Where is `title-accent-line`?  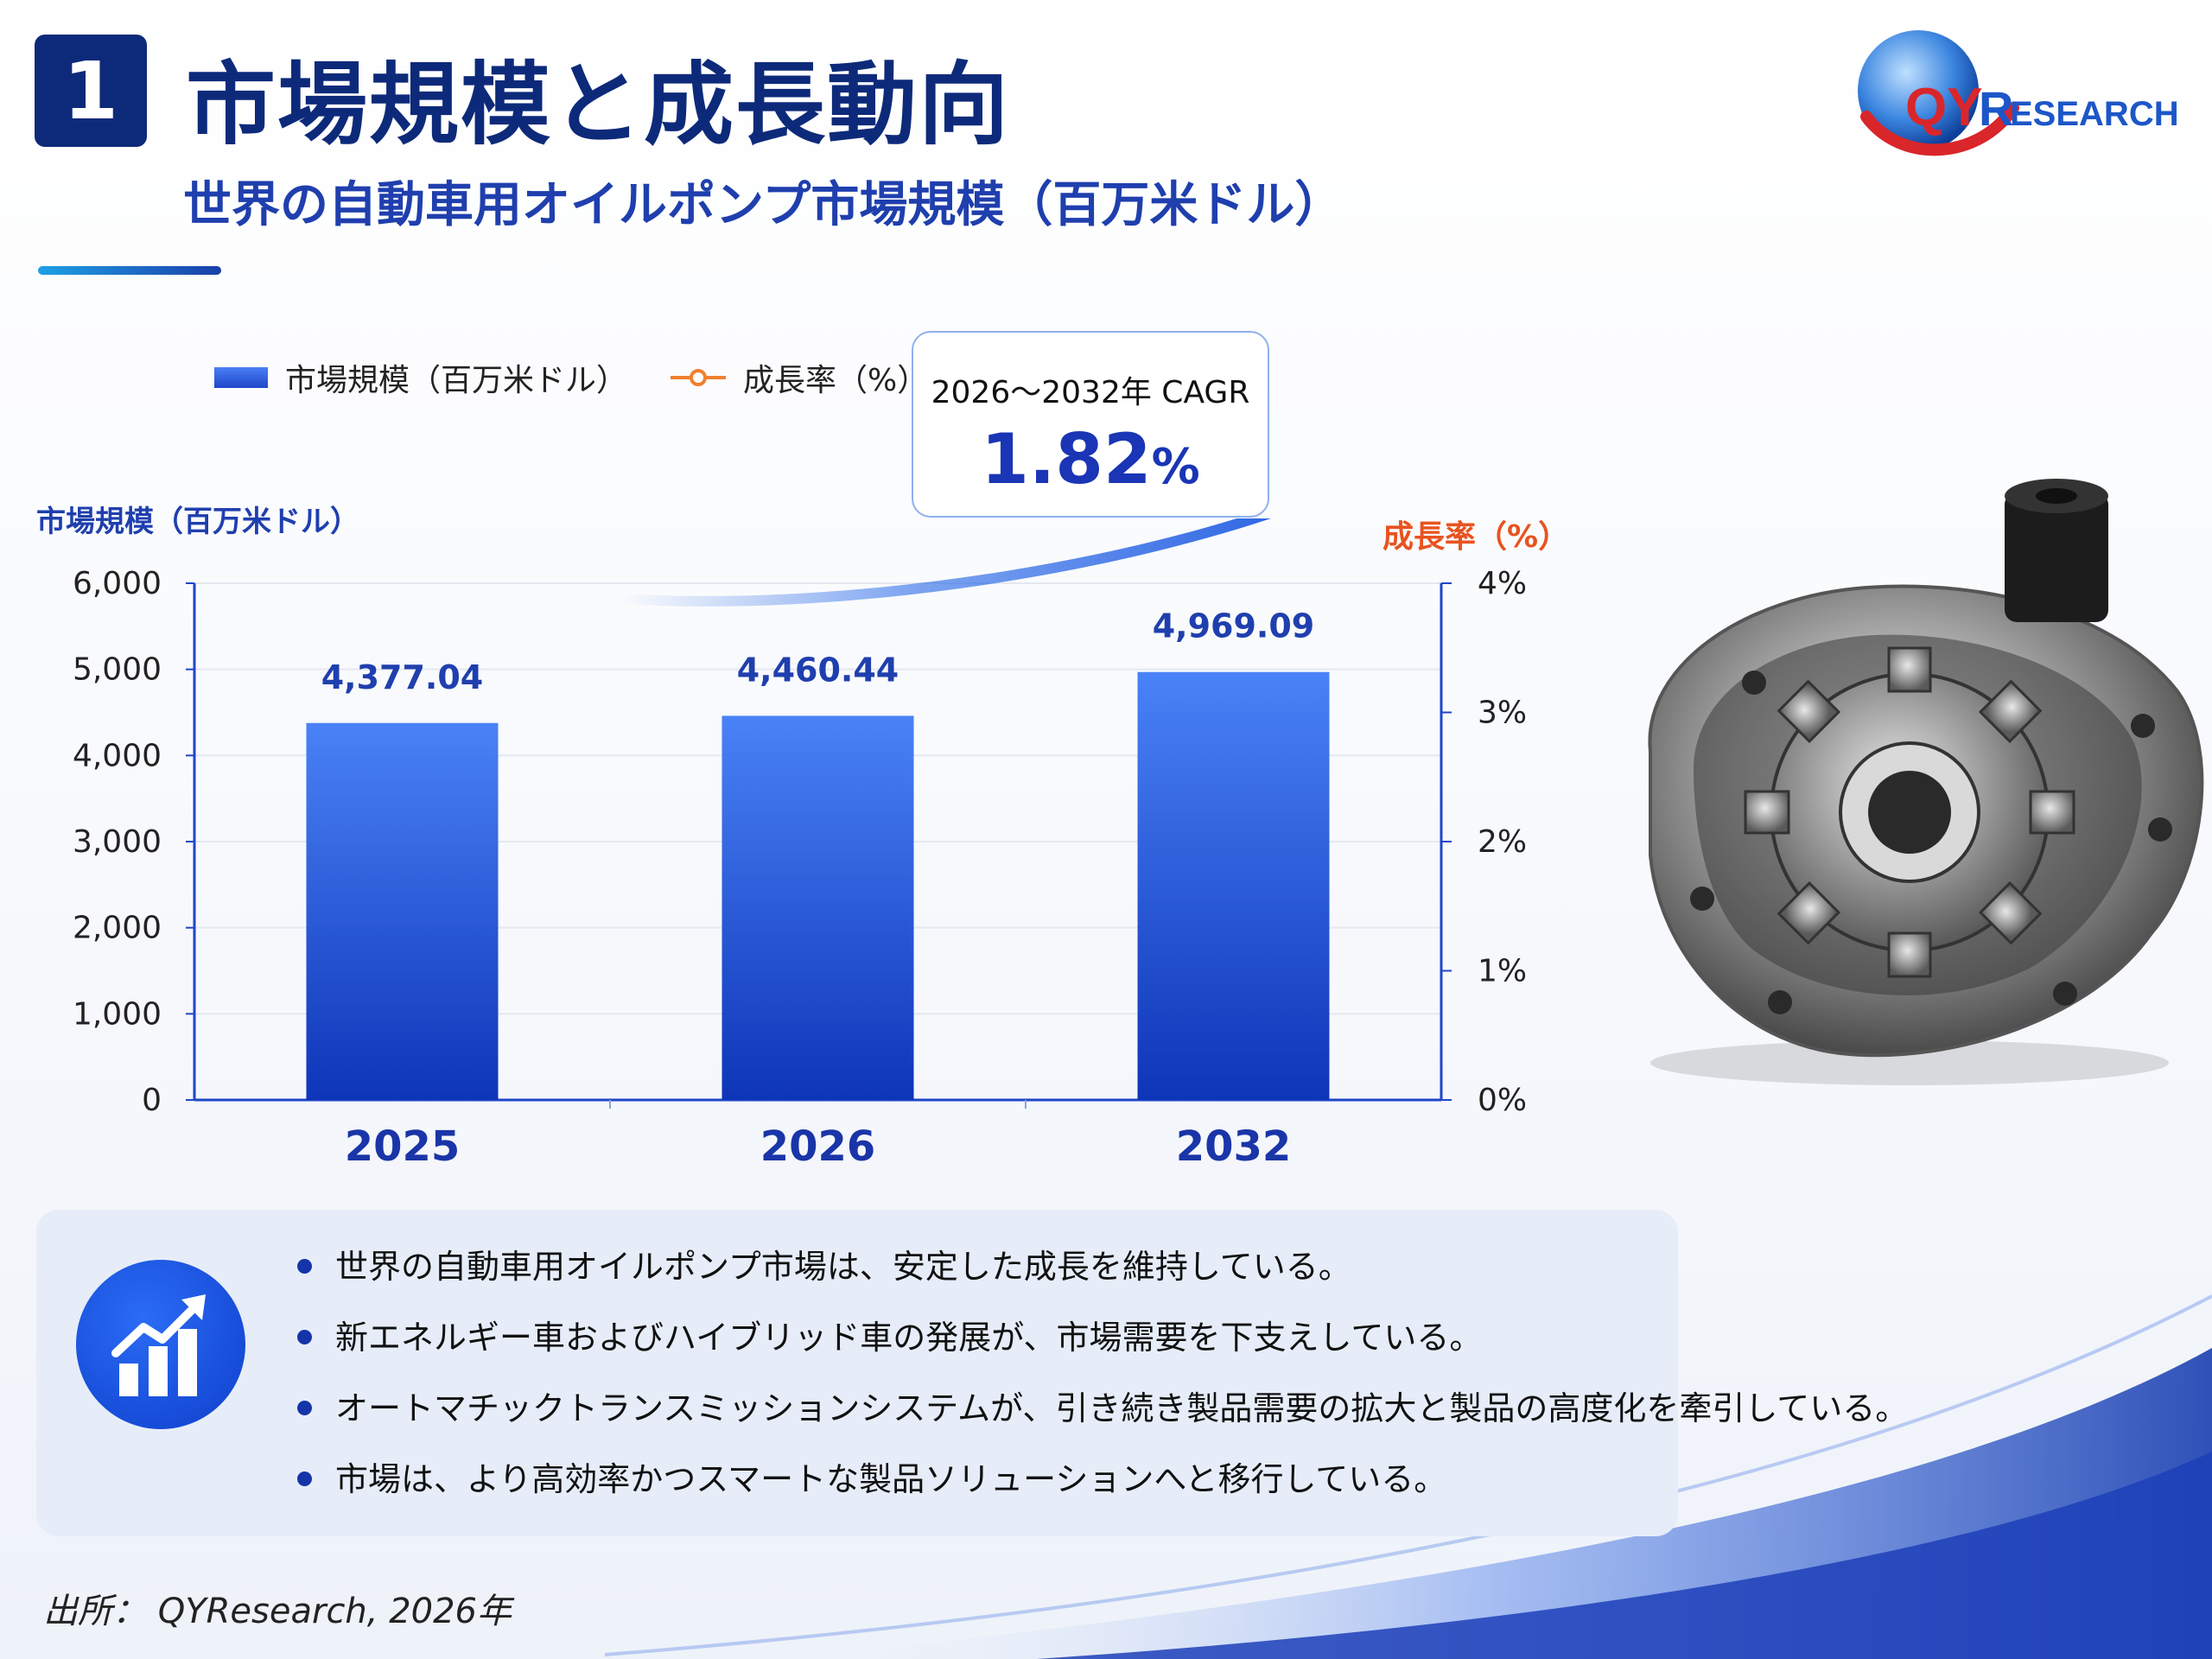 title-accent-line is located at coordinates (129, 270).